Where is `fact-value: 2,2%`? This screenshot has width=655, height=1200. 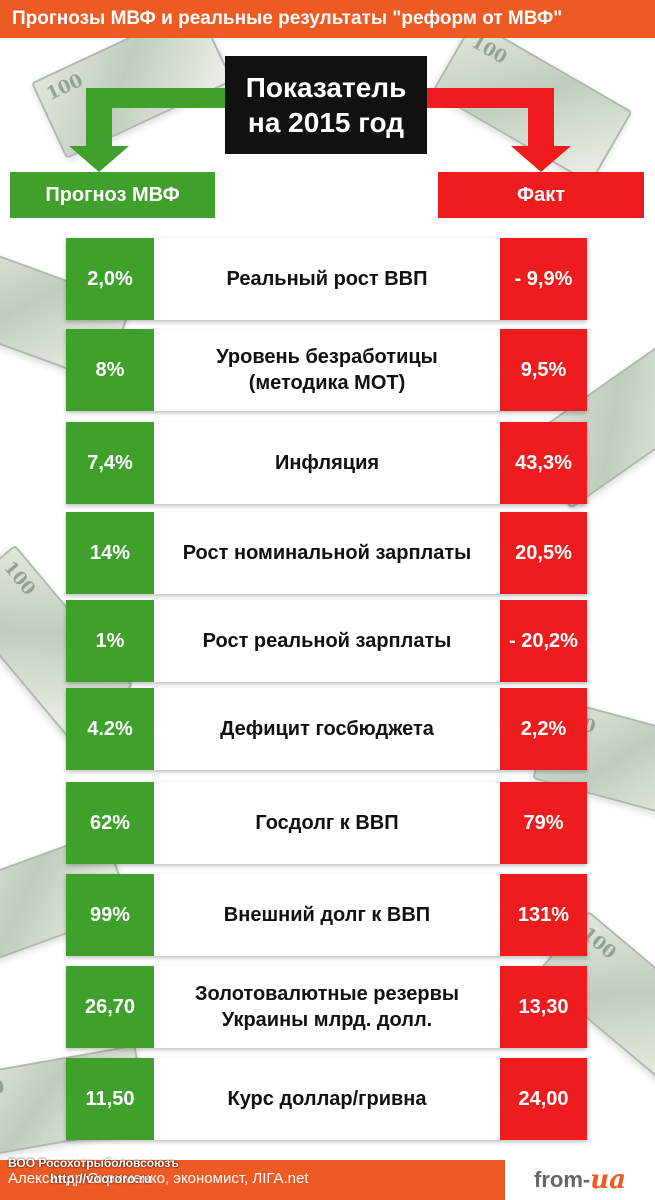 fact-value: 2,2% is located at coordinates (543, 729).